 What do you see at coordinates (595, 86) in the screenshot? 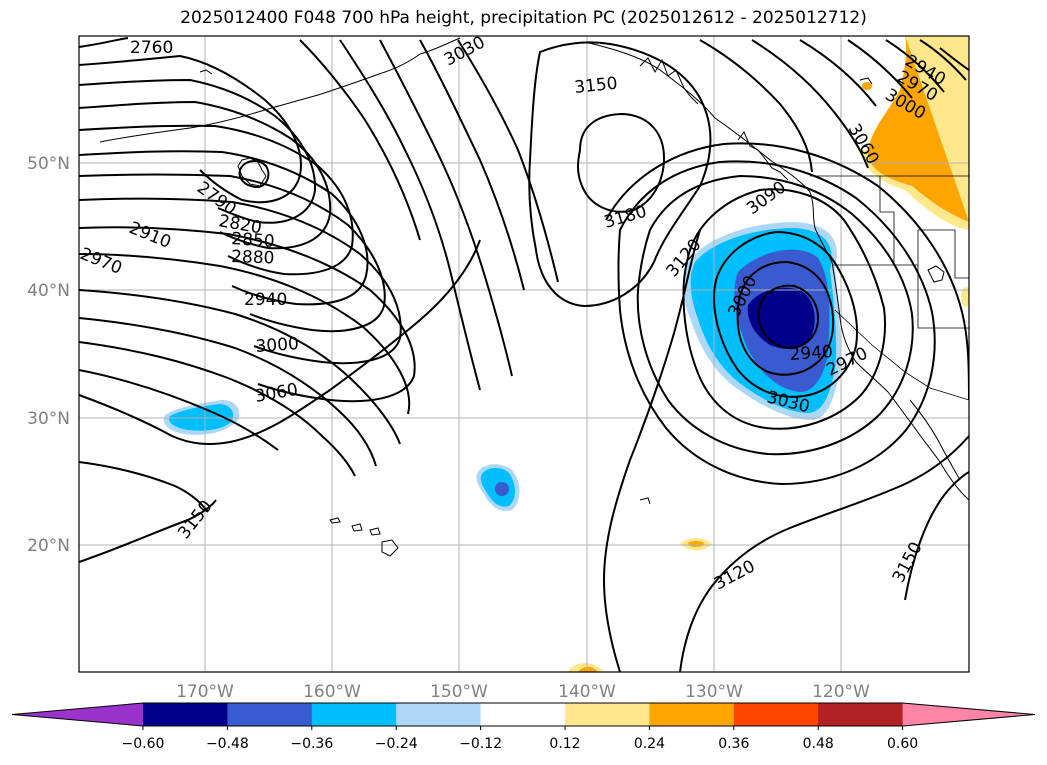
I see `contour-label: 3150` at bounding box center [595, 86].